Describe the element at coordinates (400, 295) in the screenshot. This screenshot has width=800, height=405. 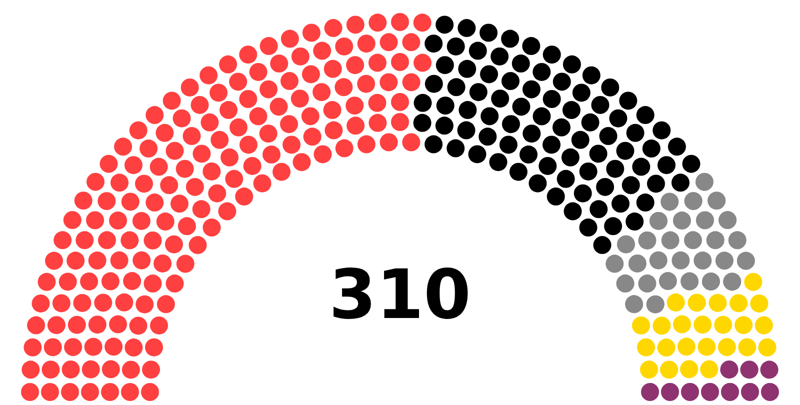
I see `text: 310` at that location.